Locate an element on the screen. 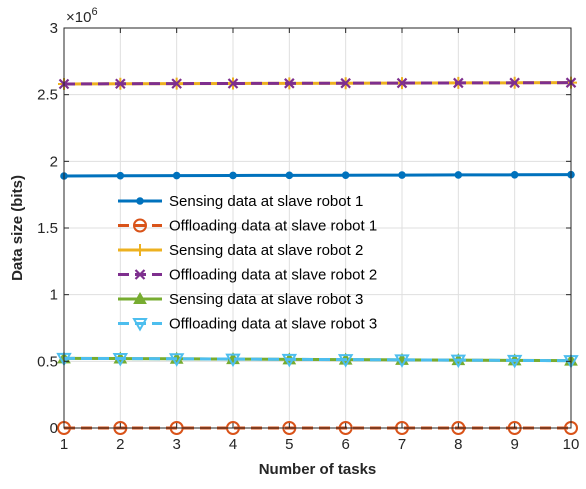 Image resolution: width=586 pixels, height=489 pixels. legend-label: Sensing data at slave robot 2 is located at coordinates (266, 250).